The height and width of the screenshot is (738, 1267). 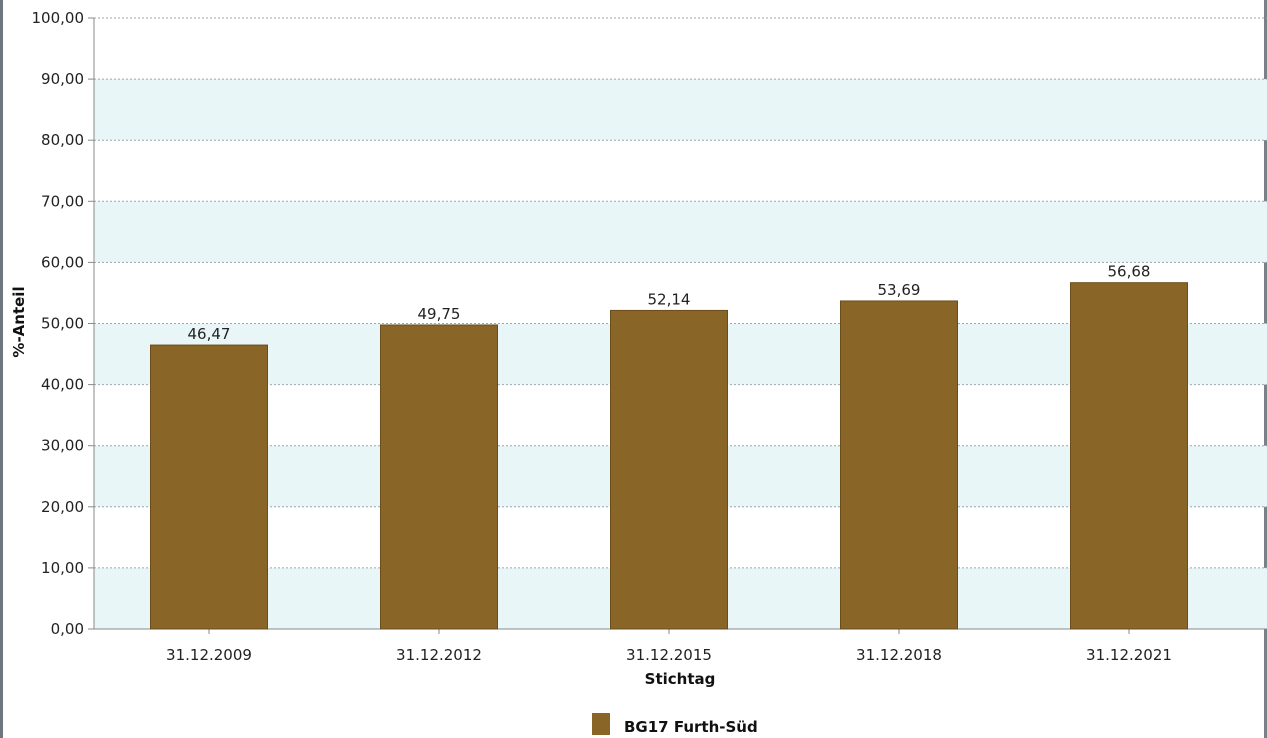 What do you see at coordinates (1129, 272) in the screenshot?
I see `bar-value-label: 56,68` at bounding box center [1129, 272].